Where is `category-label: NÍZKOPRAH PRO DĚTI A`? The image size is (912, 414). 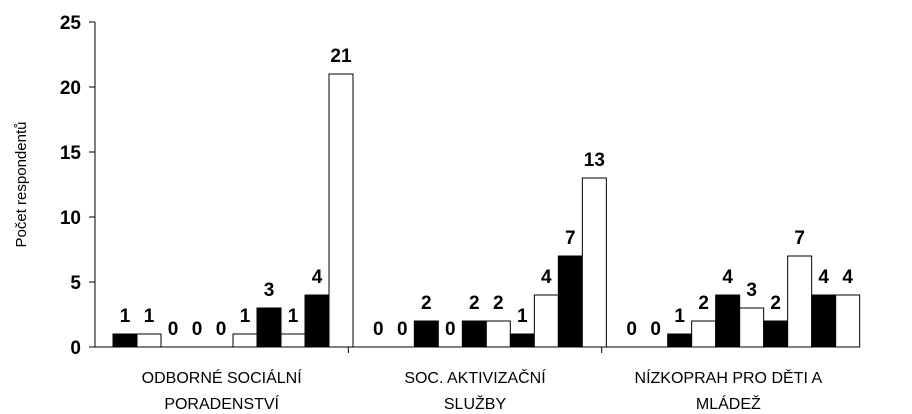 category-label: NÍZKOPRAH PRO DĚTI A is located at coordinates (729, 377).